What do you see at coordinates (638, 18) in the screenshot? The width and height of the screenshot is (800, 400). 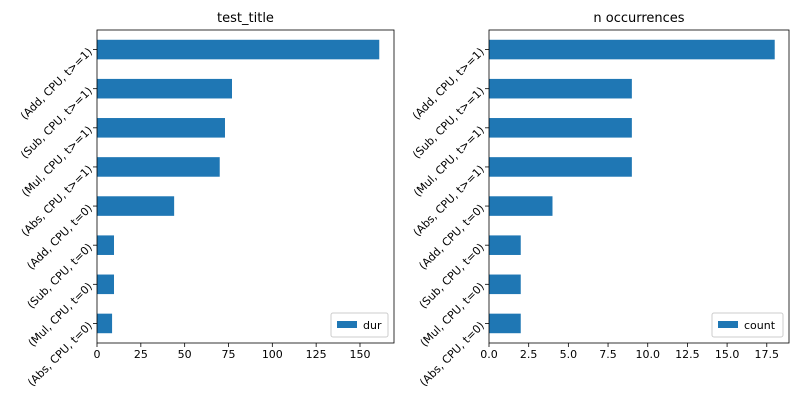 I see `chart-title: n occurrences` at bounding box center [638, 18].